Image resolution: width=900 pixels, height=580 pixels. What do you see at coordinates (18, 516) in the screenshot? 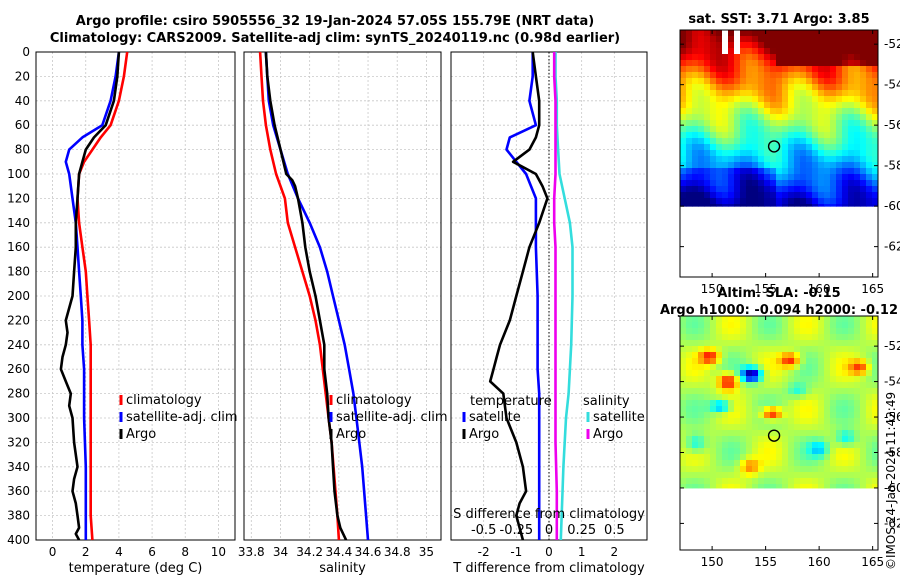
I see `y-tick-label: 380` at bounding box center [18, 516].